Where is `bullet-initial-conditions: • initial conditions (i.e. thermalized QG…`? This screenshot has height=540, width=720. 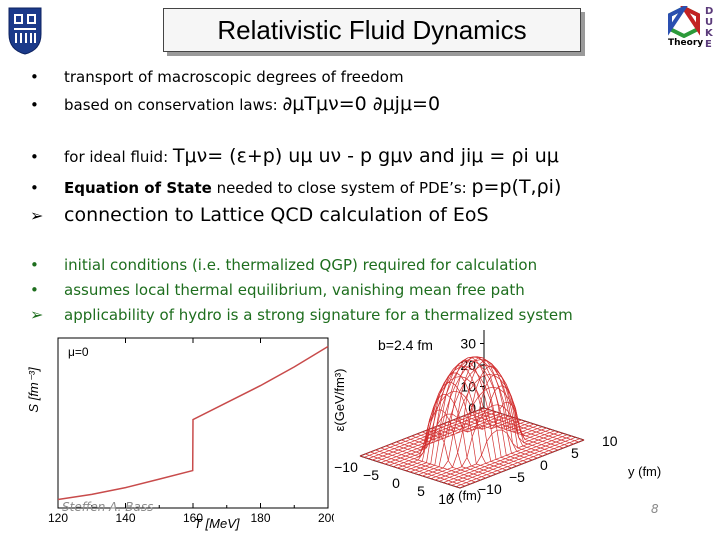 bullet-initial-conditions: • initial conditions (i.e. thermalized QG… is located at coordinates (284, 265).